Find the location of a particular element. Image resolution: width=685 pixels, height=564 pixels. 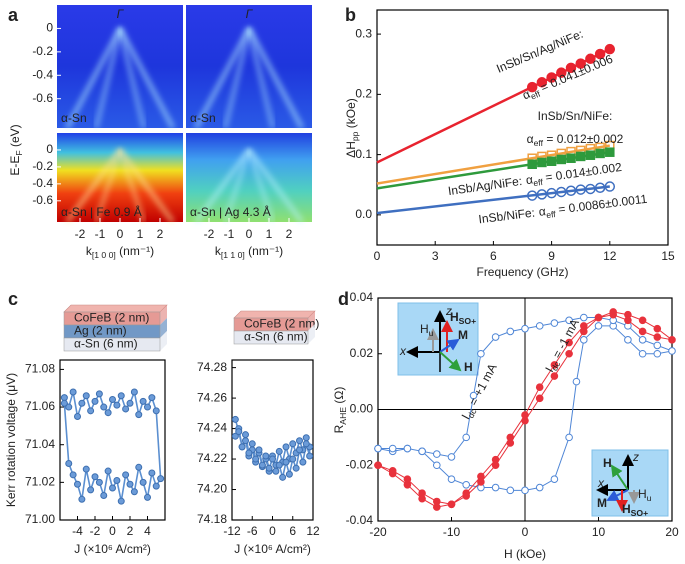

x-axis-label-main: k is located at coordinates (218, 251).